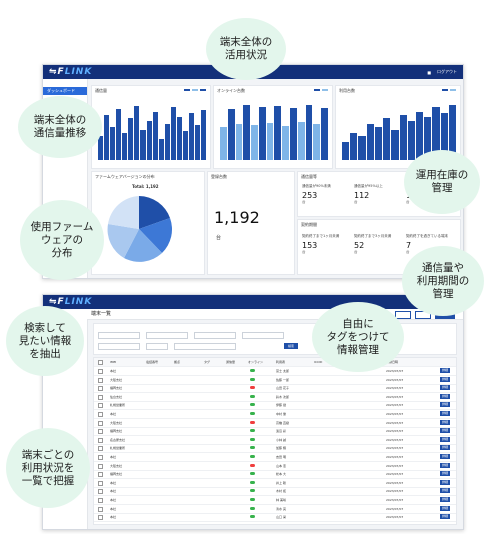  I want to click on card-title: オンライン台数, so click(231, 90).